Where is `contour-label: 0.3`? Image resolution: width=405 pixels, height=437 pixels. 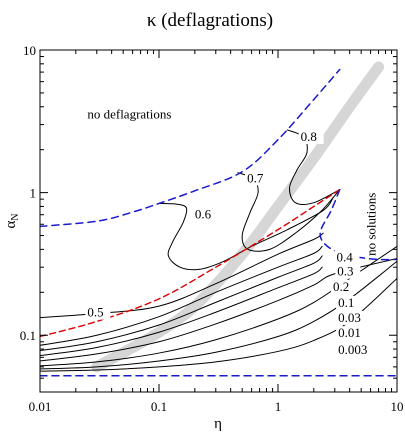
contour-label: 0.3 is located at coordinates (345, 271).